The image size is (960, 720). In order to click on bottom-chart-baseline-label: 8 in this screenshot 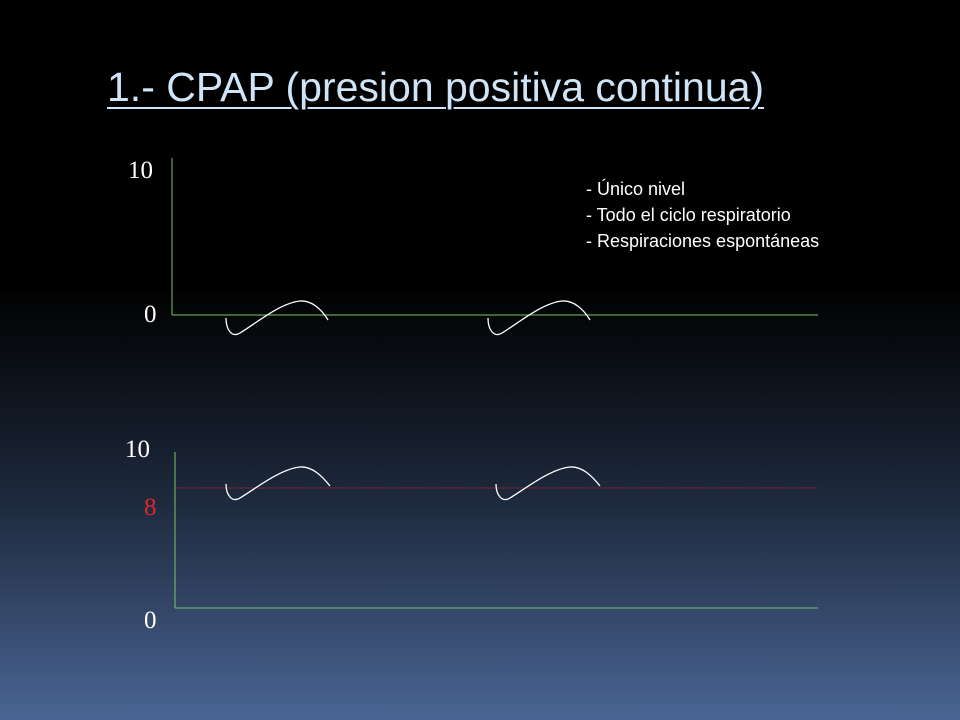, I will do `click(150, 507)`.